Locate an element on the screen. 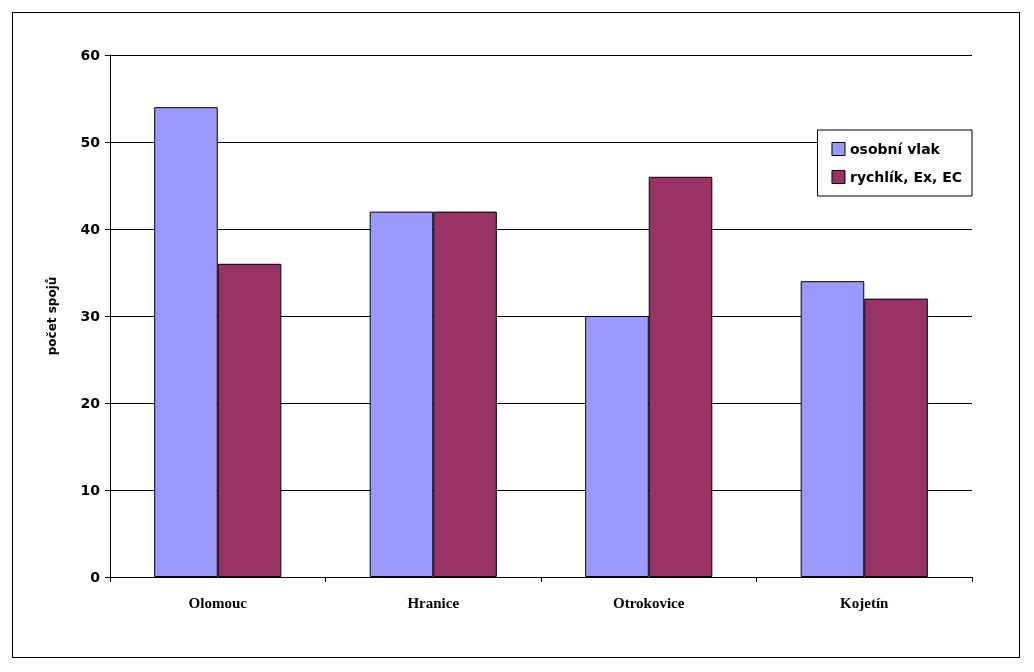  x-tick-label: Kojetín is located at coordinates (865, 602).